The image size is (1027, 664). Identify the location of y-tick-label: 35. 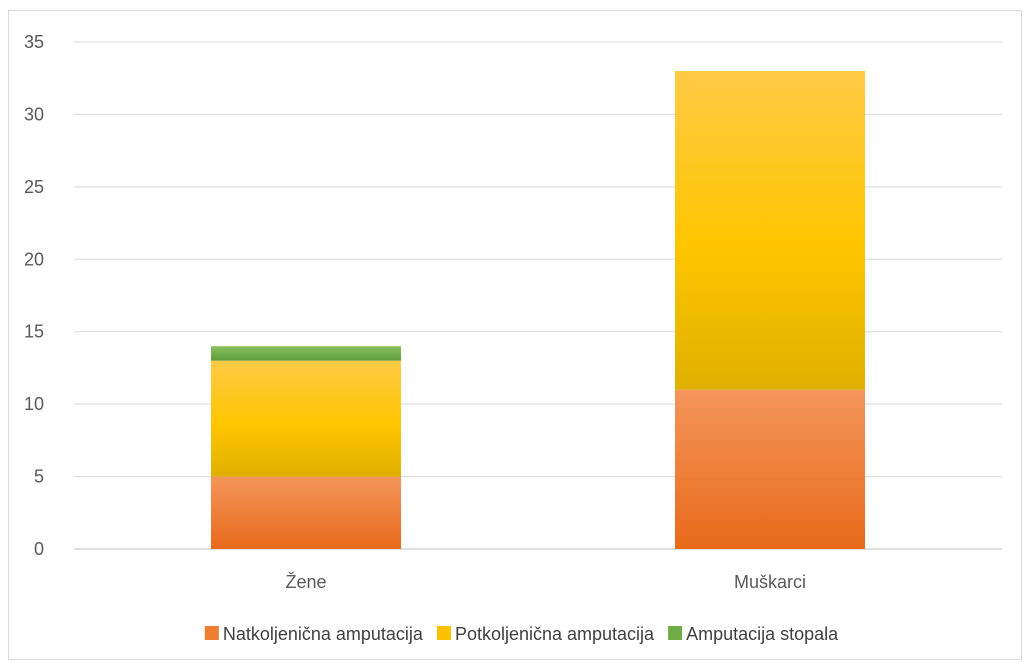
(34, 42).